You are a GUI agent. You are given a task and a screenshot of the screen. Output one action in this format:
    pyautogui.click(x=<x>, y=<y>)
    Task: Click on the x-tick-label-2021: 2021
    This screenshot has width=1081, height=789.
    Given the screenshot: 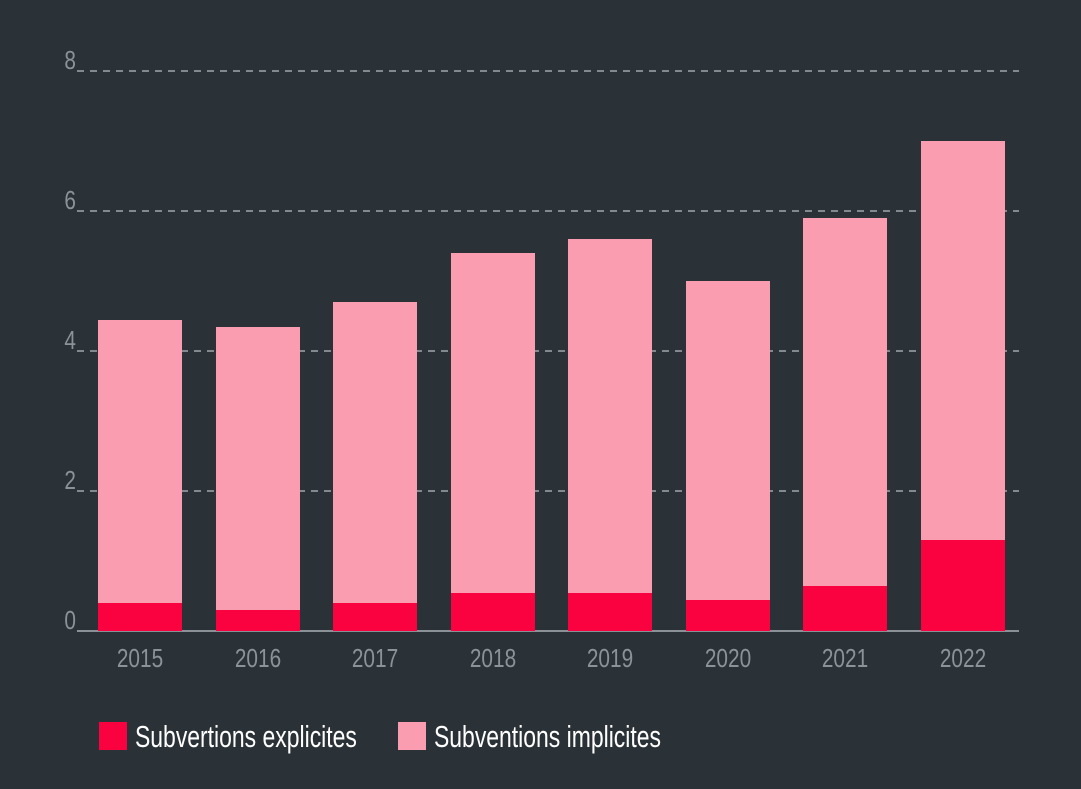 What is the action you would take?
    pyautogui.click(x=845, y=658)
    